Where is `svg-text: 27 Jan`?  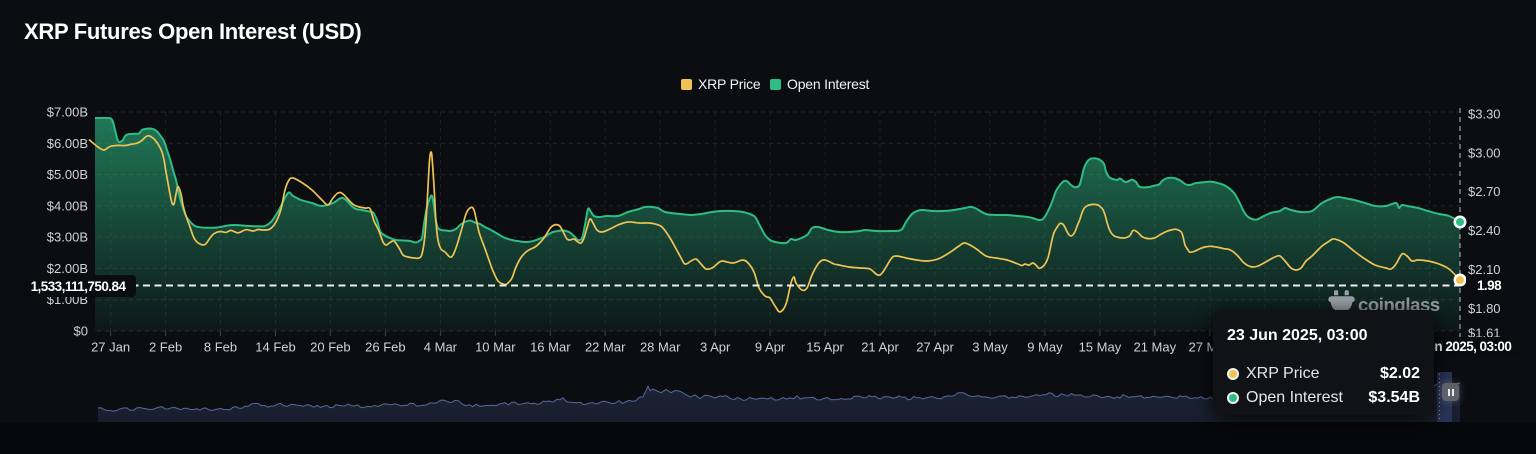 svg-text: 27 Jan is located at coordinates (110, 347).